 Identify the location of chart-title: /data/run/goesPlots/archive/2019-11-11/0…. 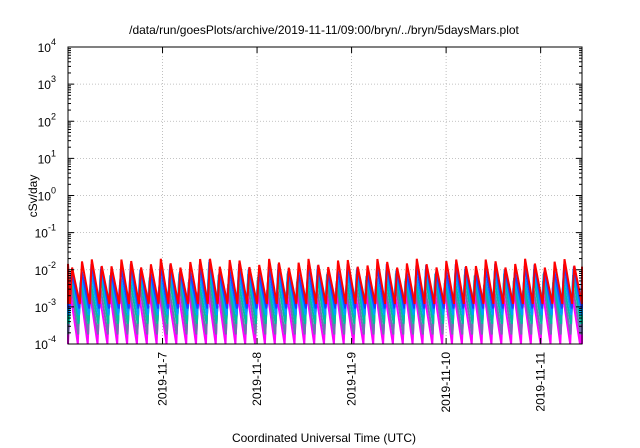
(324, 30).